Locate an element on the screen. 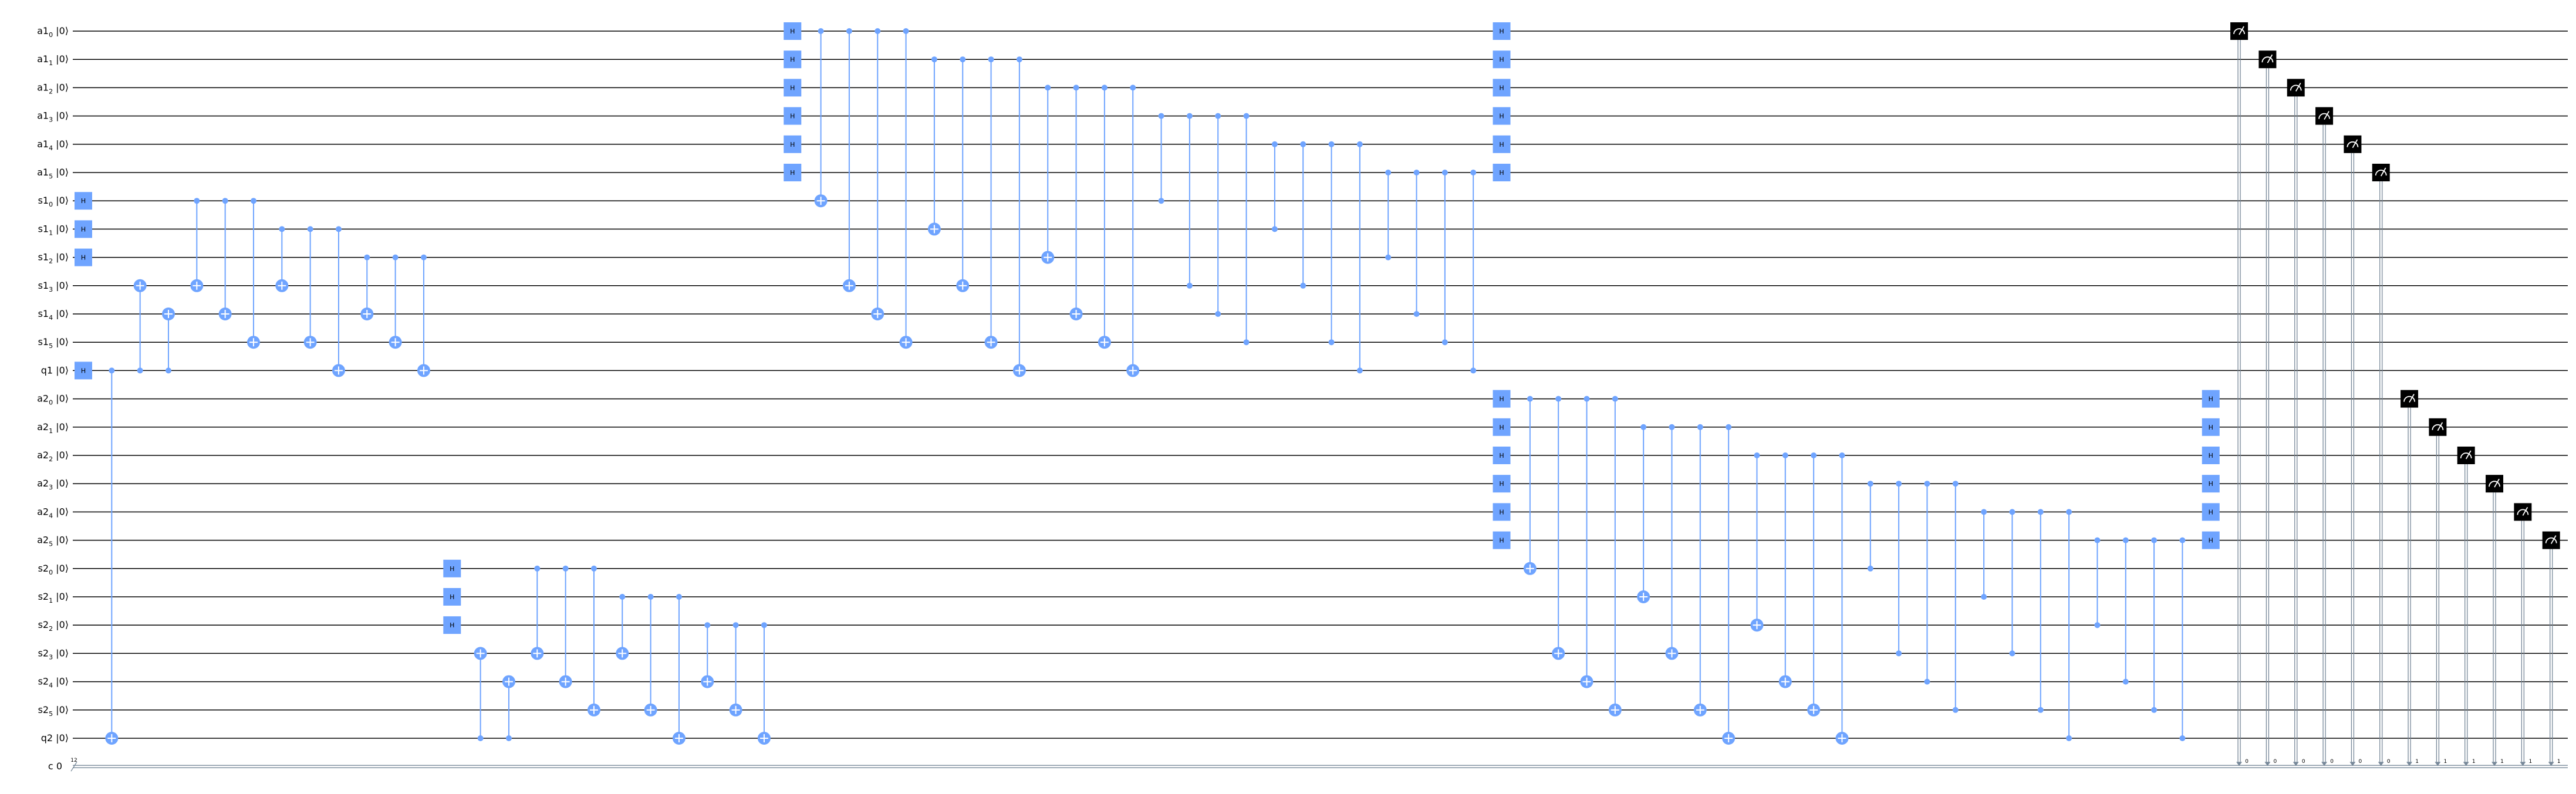 This screenshot has height=794, width=2576. qubit-label-q2: q2 |0⟩ is located at coordinates (55, 738).